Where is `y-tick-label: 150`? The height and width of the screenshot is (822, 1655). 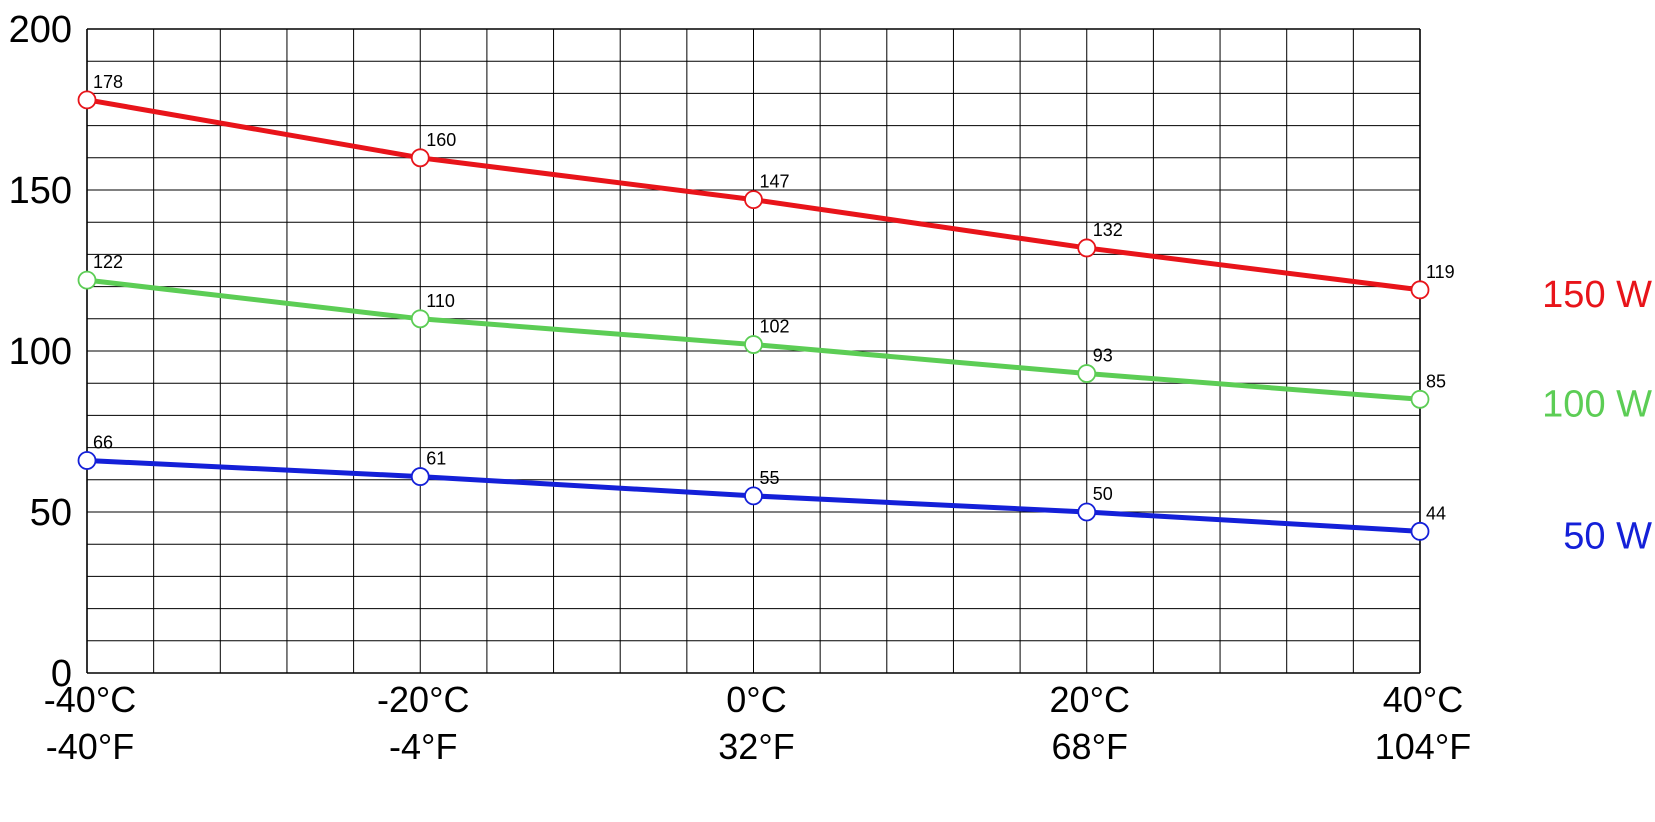
y-tick-label: 150 is located at coordinates (40, 191).